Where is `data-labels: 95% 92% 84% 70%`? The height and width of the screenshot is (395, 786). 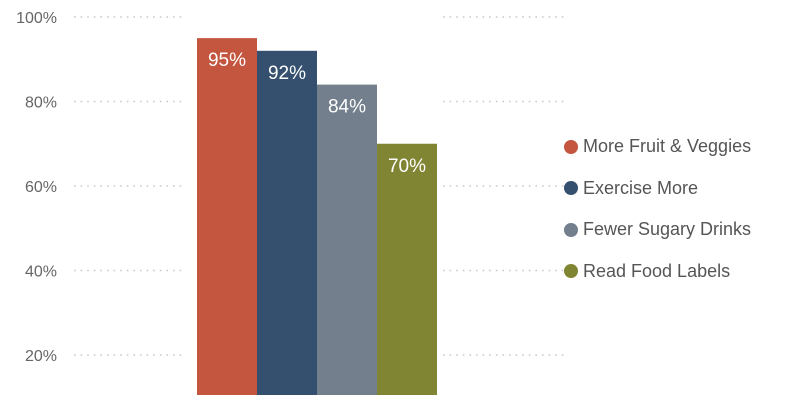
data-labels: 95% 92% 84% 70% is located at coordinates (317, 113).